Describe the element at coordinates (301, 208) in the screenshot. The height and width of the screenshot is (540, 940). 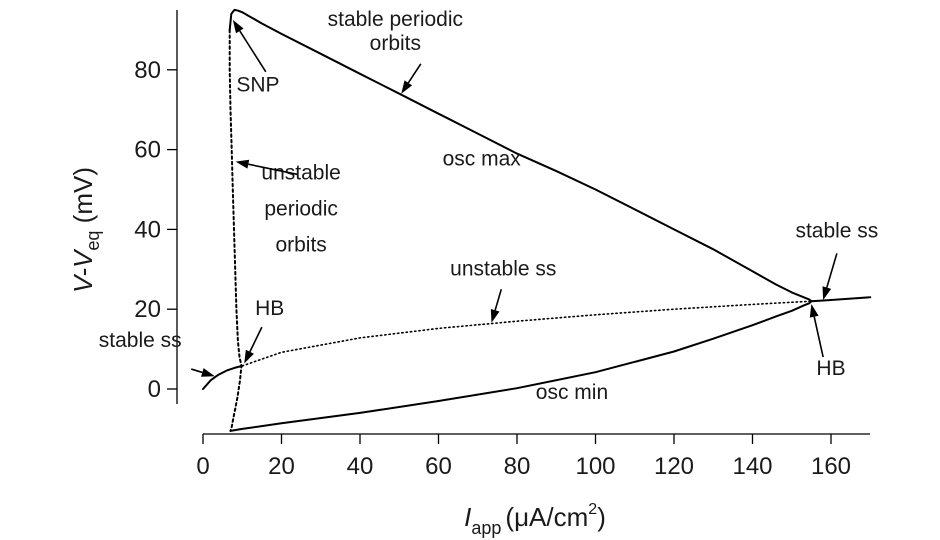
I see `annotation-label: periodic` at that location.